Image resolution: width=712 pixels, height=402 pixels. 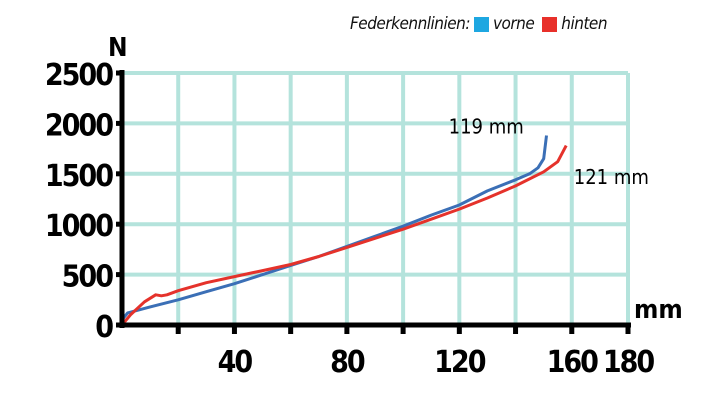 I want to click on legend-label-hinten: hinten, so click(x=584, y=24).